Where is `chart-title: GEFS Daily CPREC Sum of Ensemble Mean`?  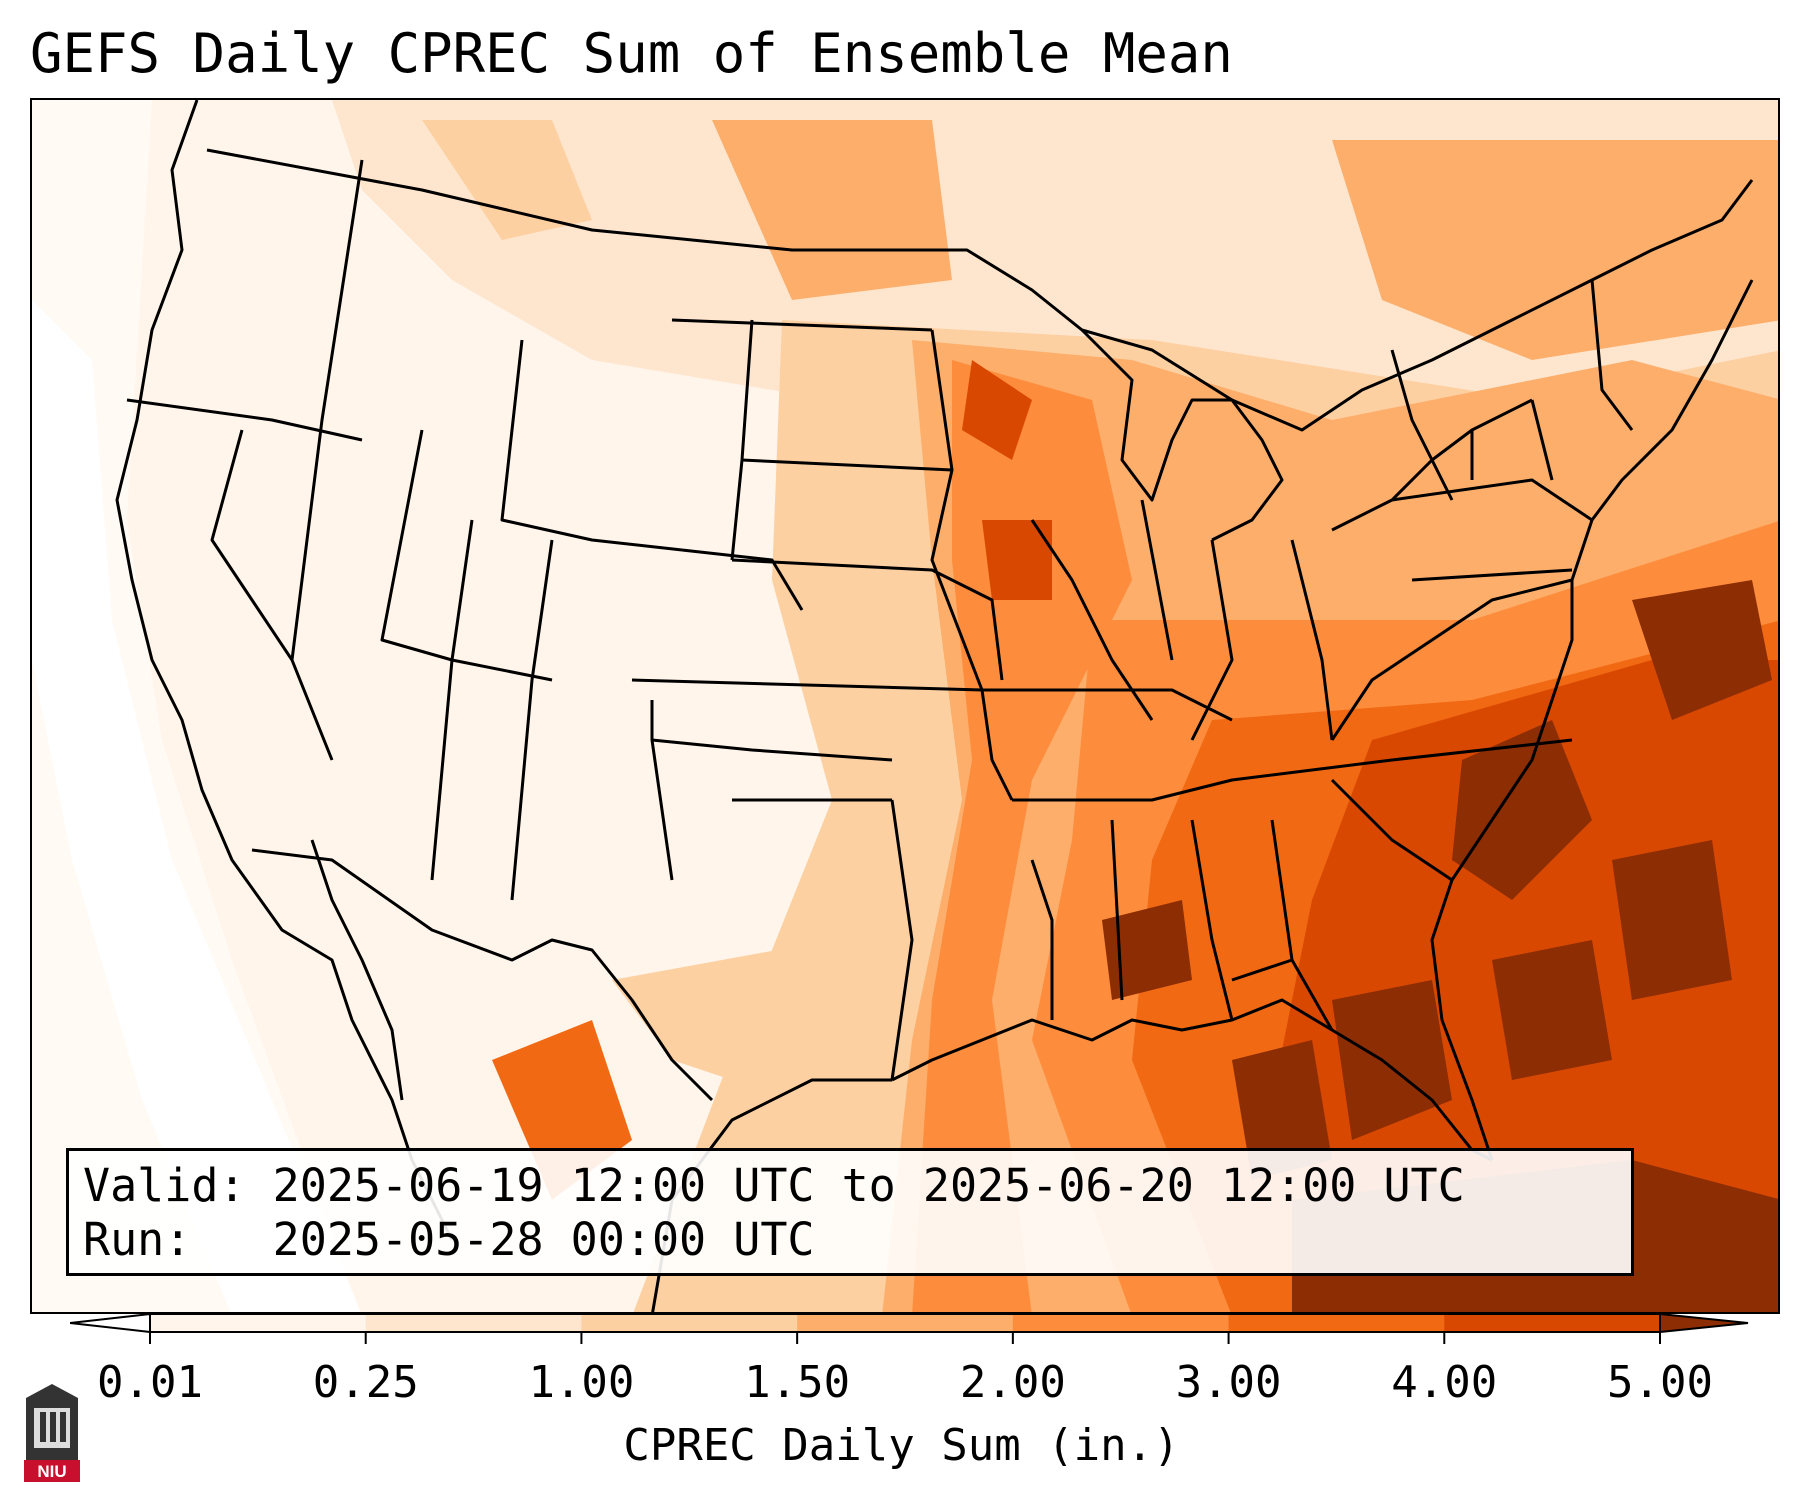
chart-title: GEFS Daily CPREC Sum of Ensemble Mean is located at coordinates (631, 53).